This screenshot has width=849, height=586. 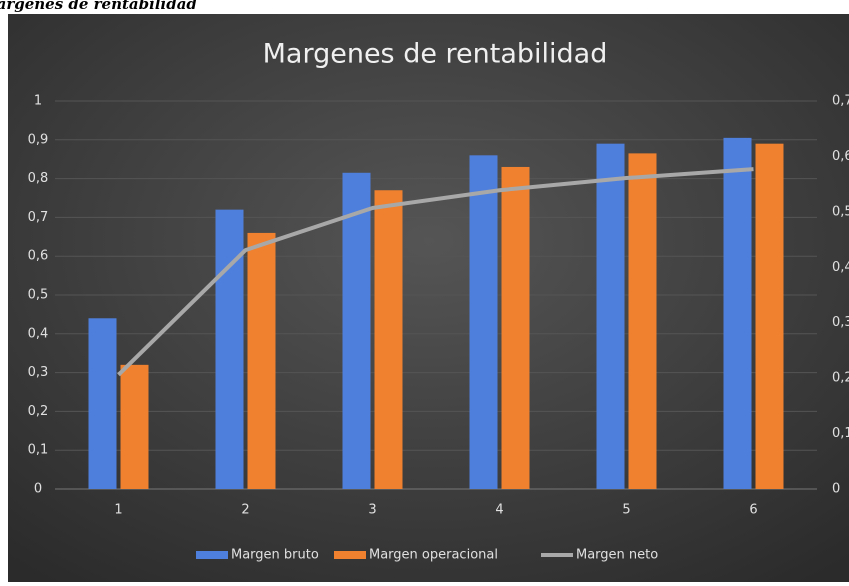 I want to click on y2-tick-label: 0,3, so click(x=840, y=322).